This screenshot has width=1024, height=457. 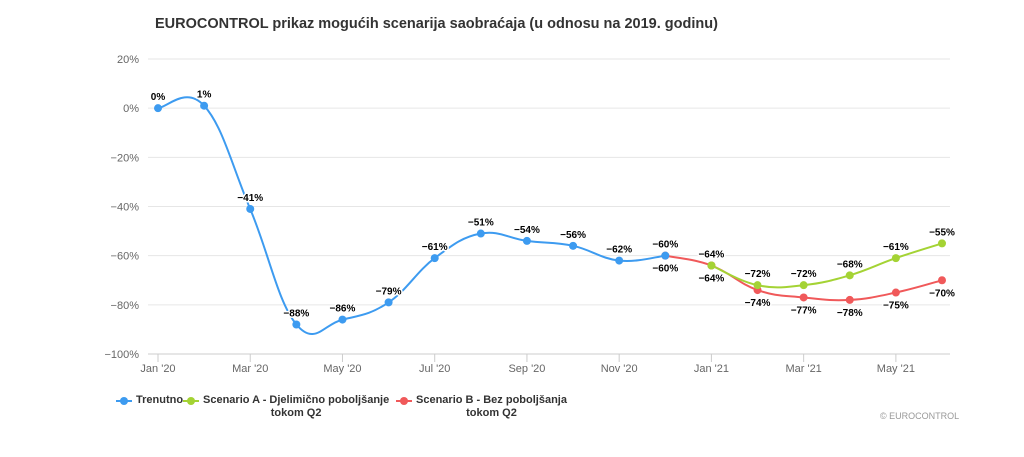 What do you see at coordinates (250, 369) in the screenshot?
I see `x-tick-label: Mar '20` at bounding box center [250, 369].